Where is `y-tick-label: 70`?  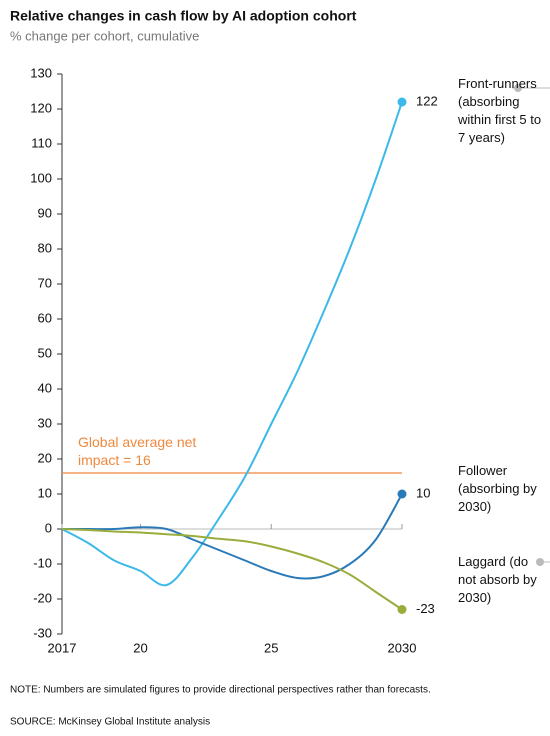 y-tick-label: 70 is located at coordinates (45, 282).